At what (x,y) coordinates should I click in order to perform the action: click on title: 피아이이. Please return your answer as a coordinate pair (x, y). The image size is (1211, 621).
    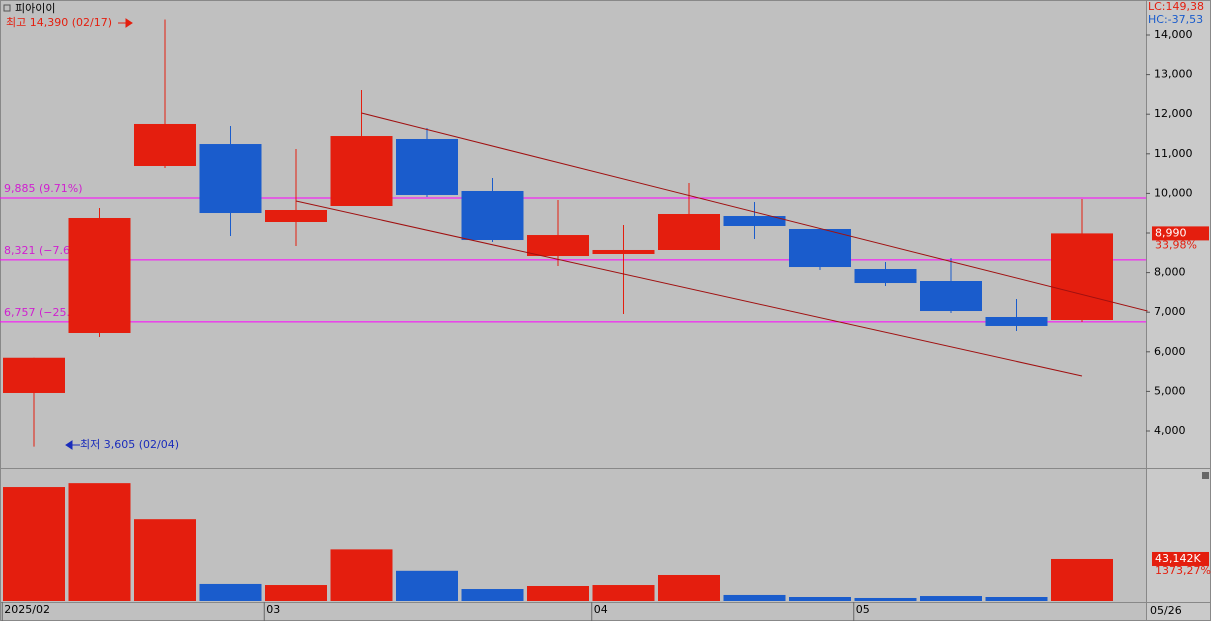
    Looking at the image, I should click on (35, 8).